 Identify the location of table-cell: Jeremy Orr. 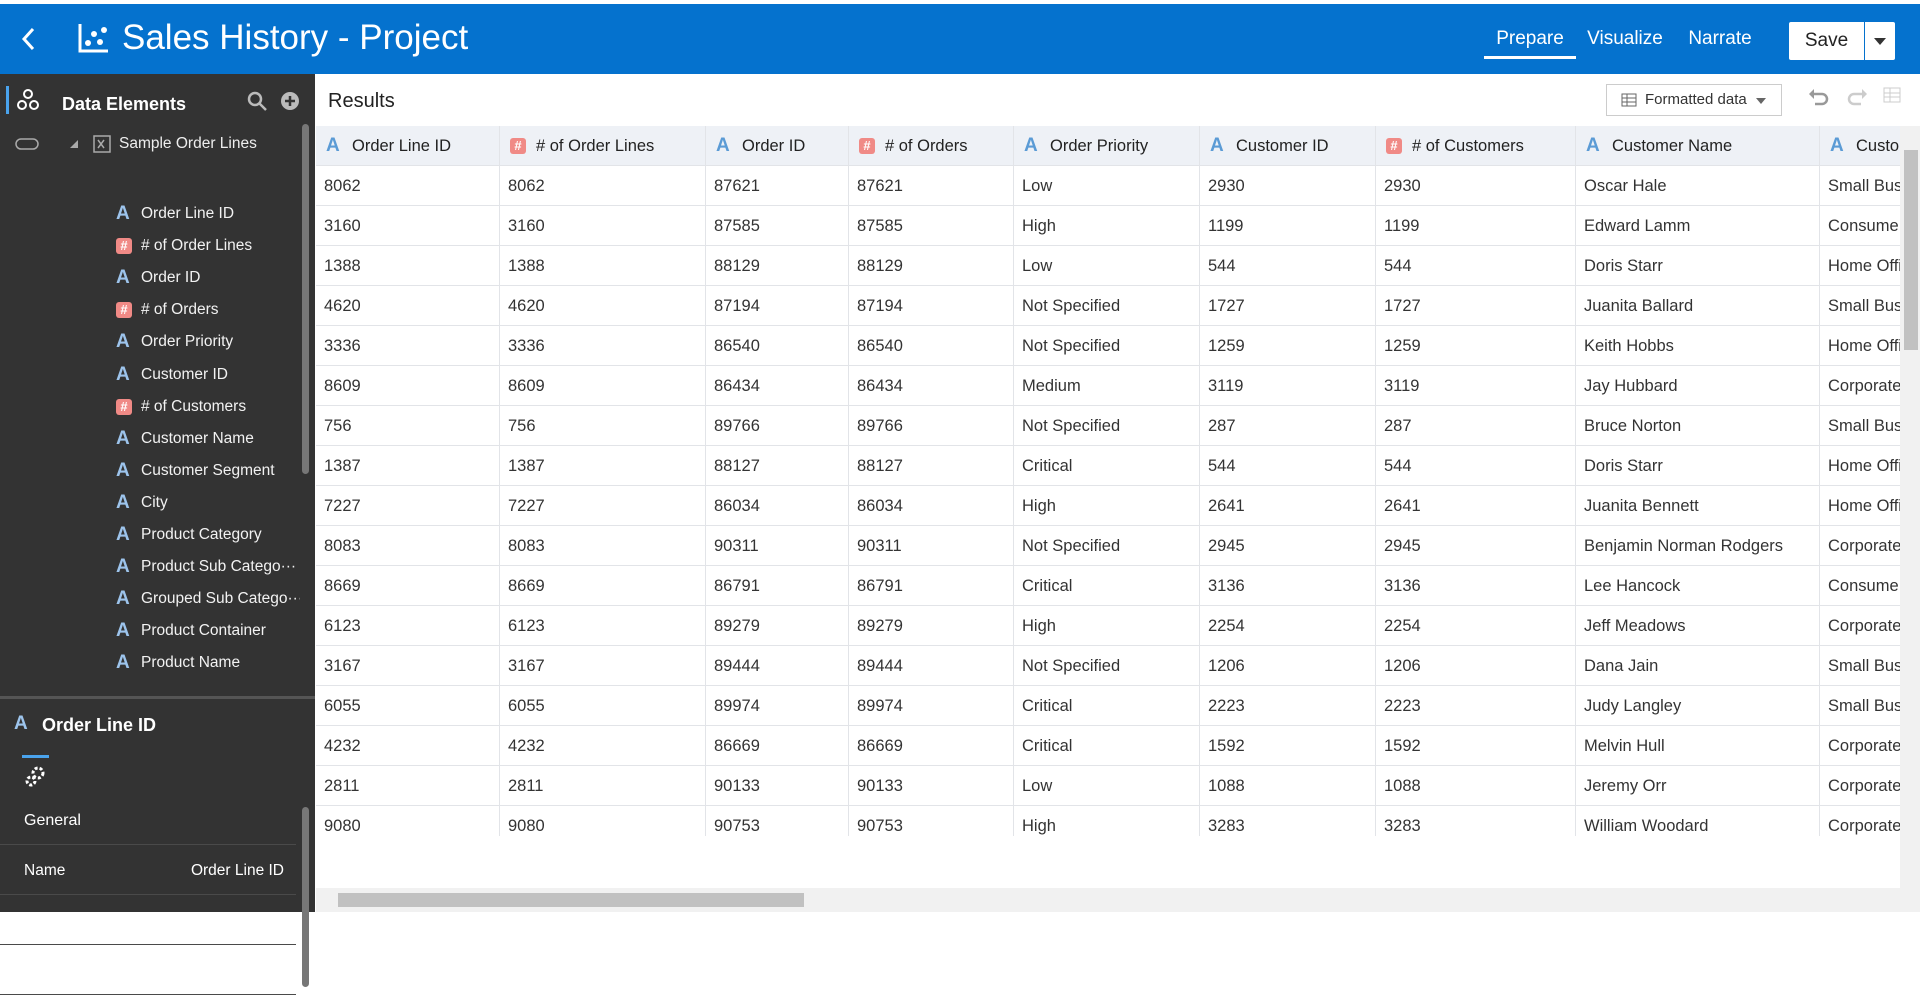
(1698, 786).